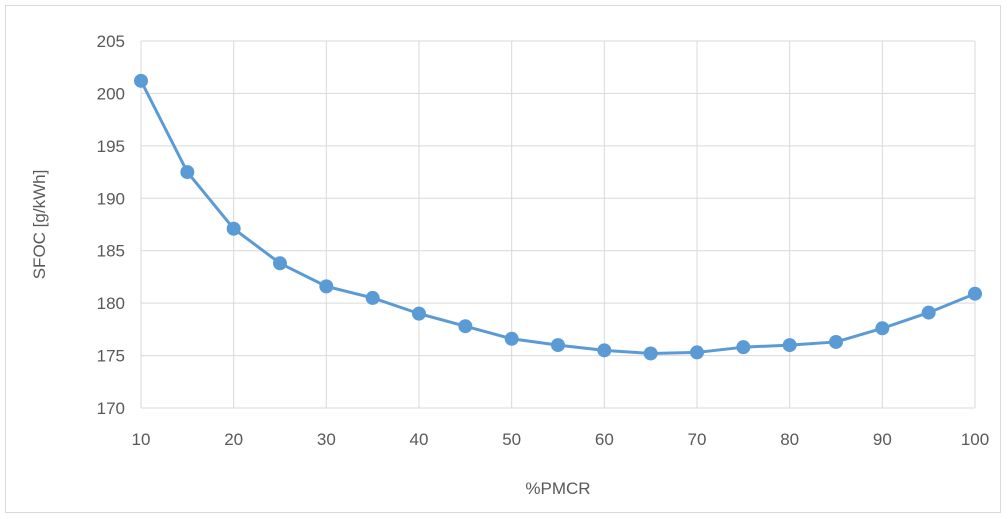 This screenshot has height=519, width=1008. I want to click on x-axis-title: %PMCR, so click(557, 488).